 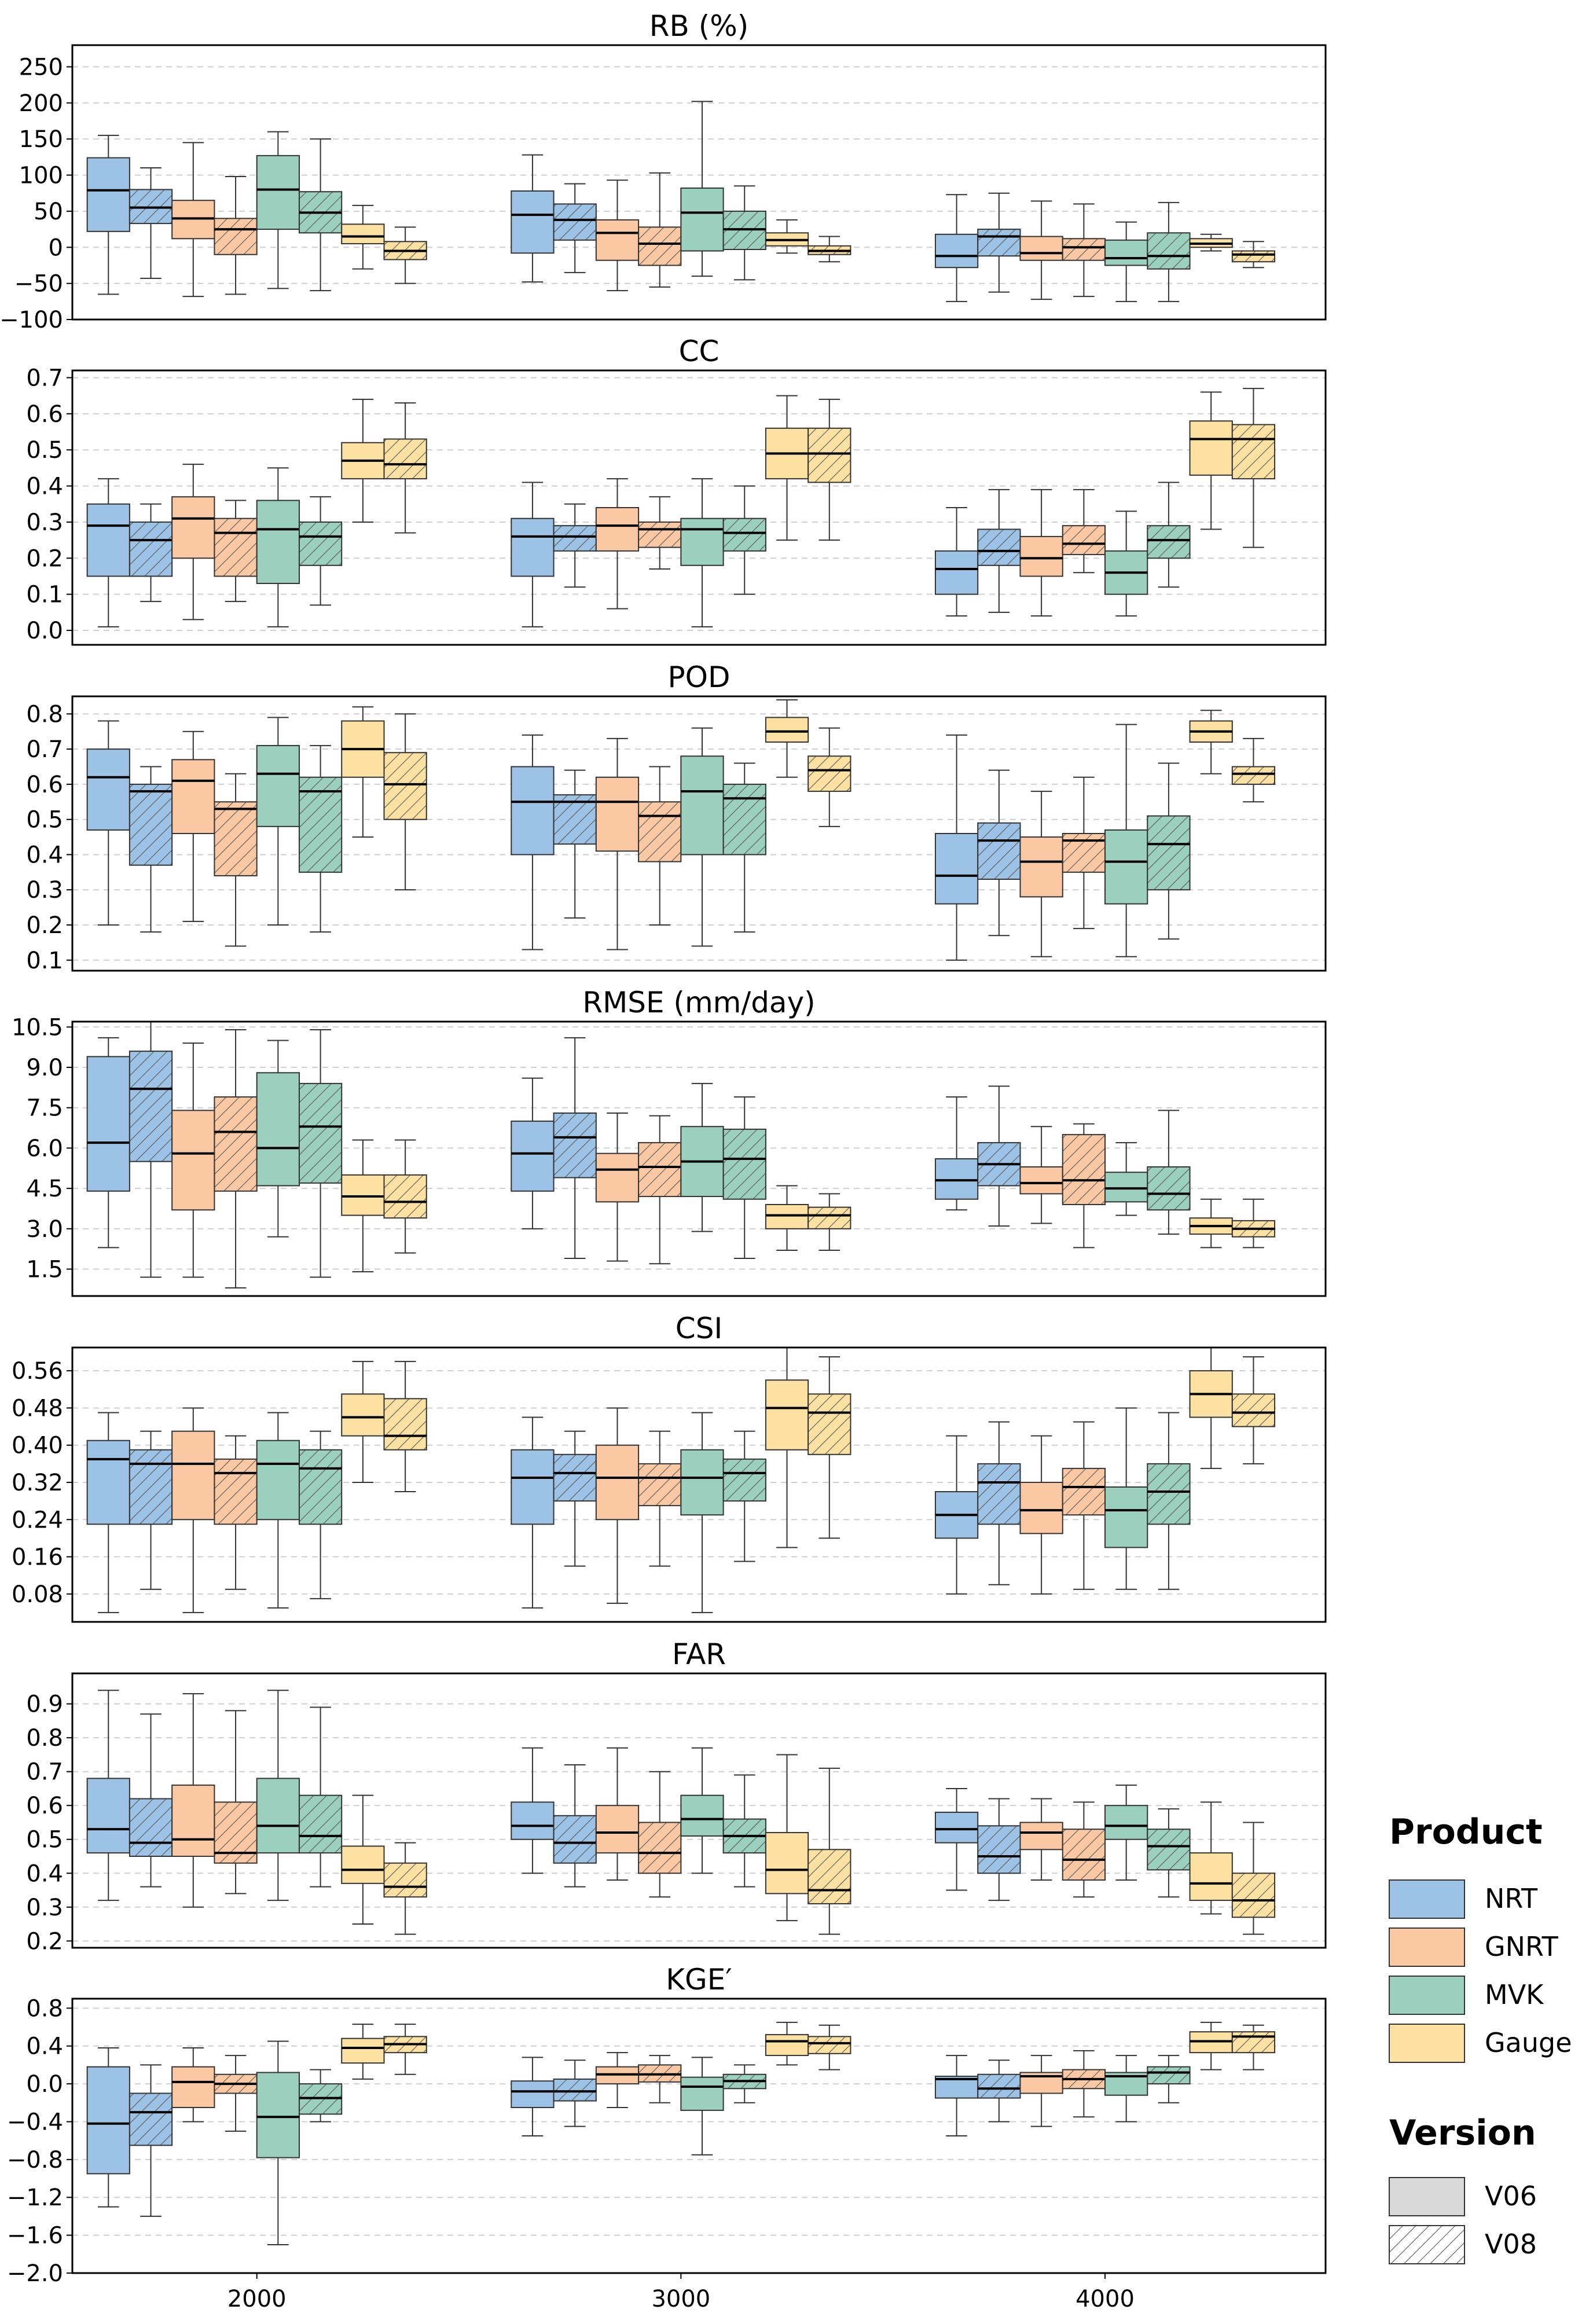 I want to click on panel-title: CC, so click(x=699, y=351).